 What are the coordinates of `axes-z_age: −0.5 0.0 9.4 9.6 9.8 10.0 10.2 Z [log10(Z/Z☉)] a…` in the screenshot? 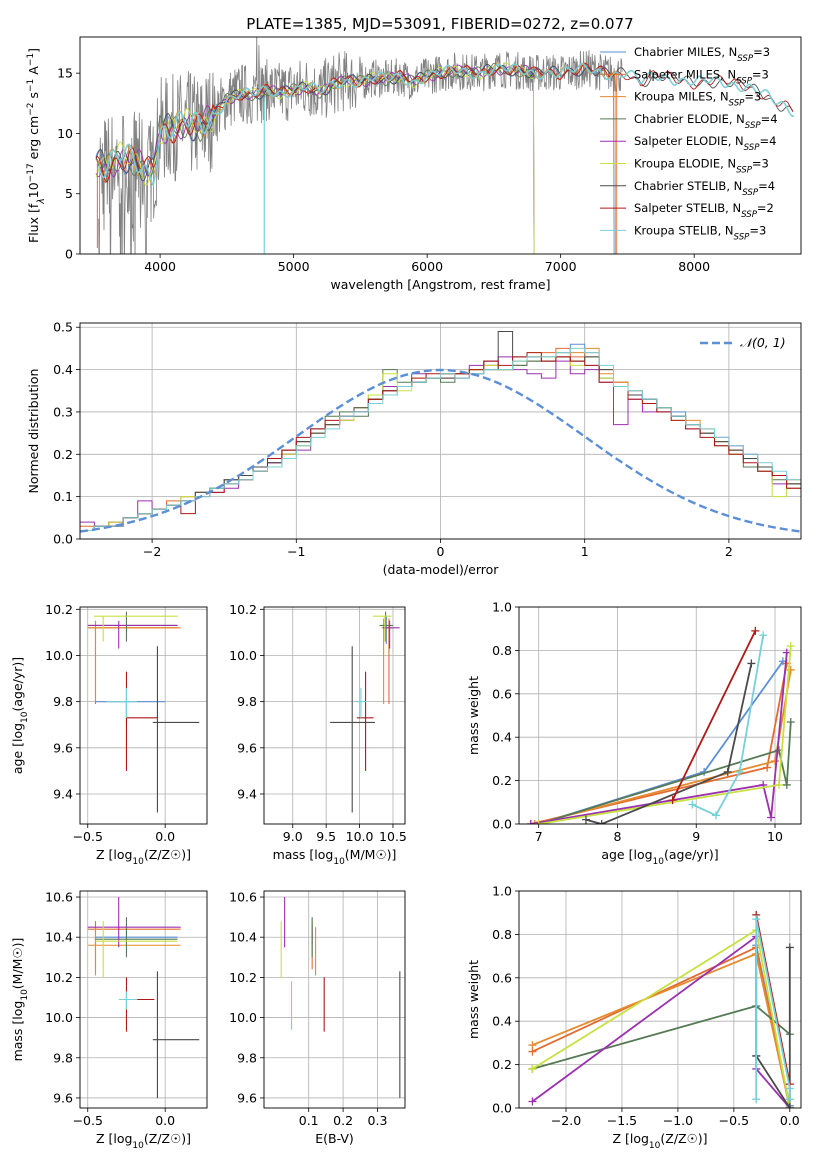 It's located at (109, 734).